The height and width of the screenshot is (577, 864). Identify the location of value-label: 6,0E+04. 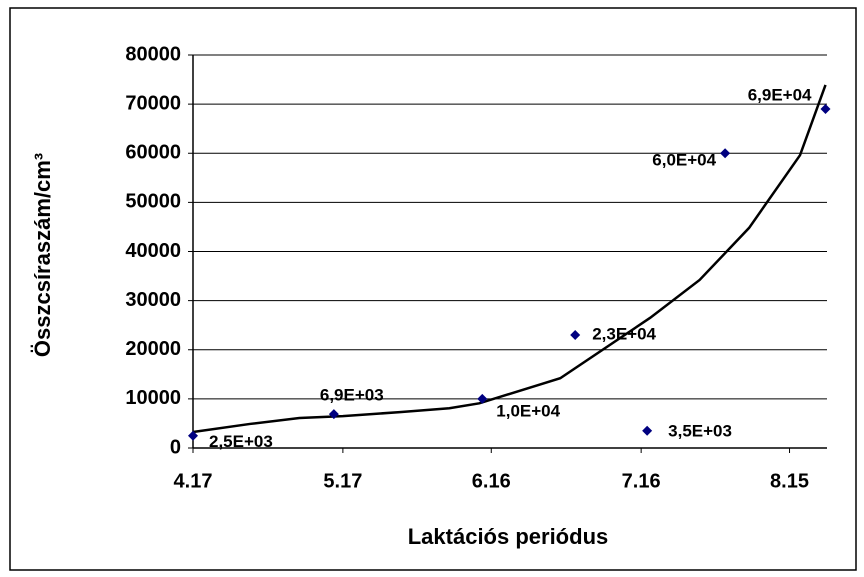
(684, 160).